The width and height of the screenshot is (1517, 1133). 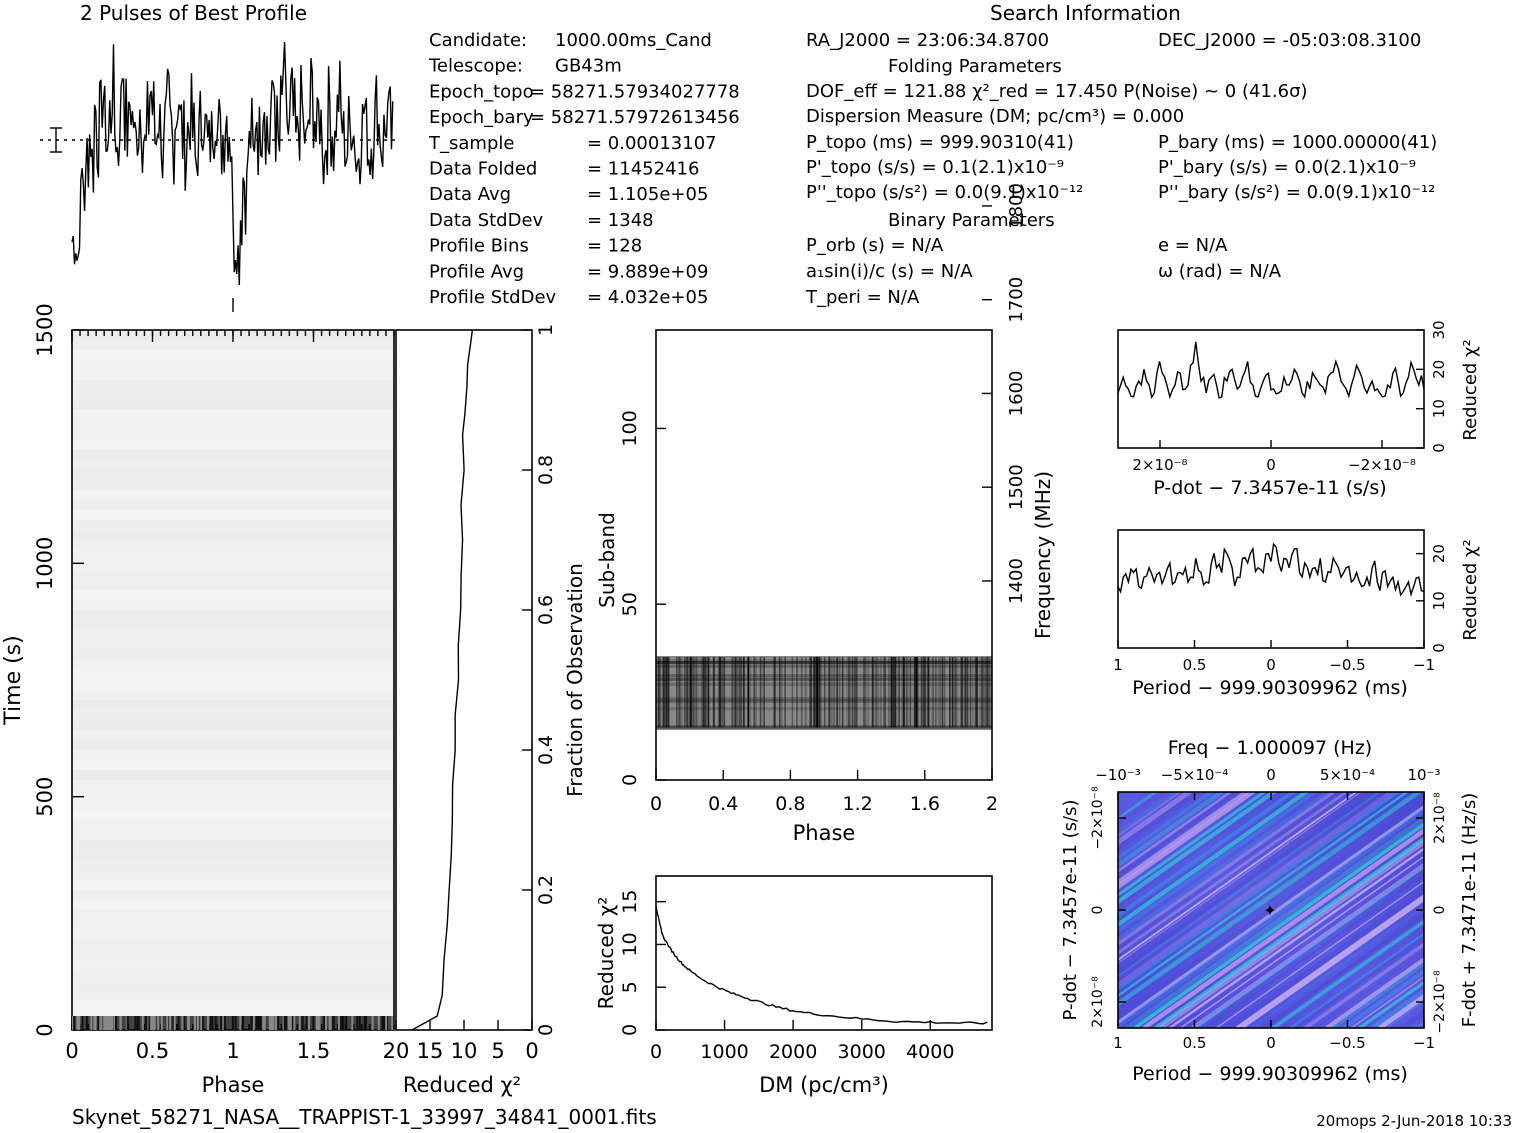 What do you see at coordinates (635, 91) in the screenshot?
I see `candidate-info-value: = 58271.57934027778` at bounding box center [635, 91].